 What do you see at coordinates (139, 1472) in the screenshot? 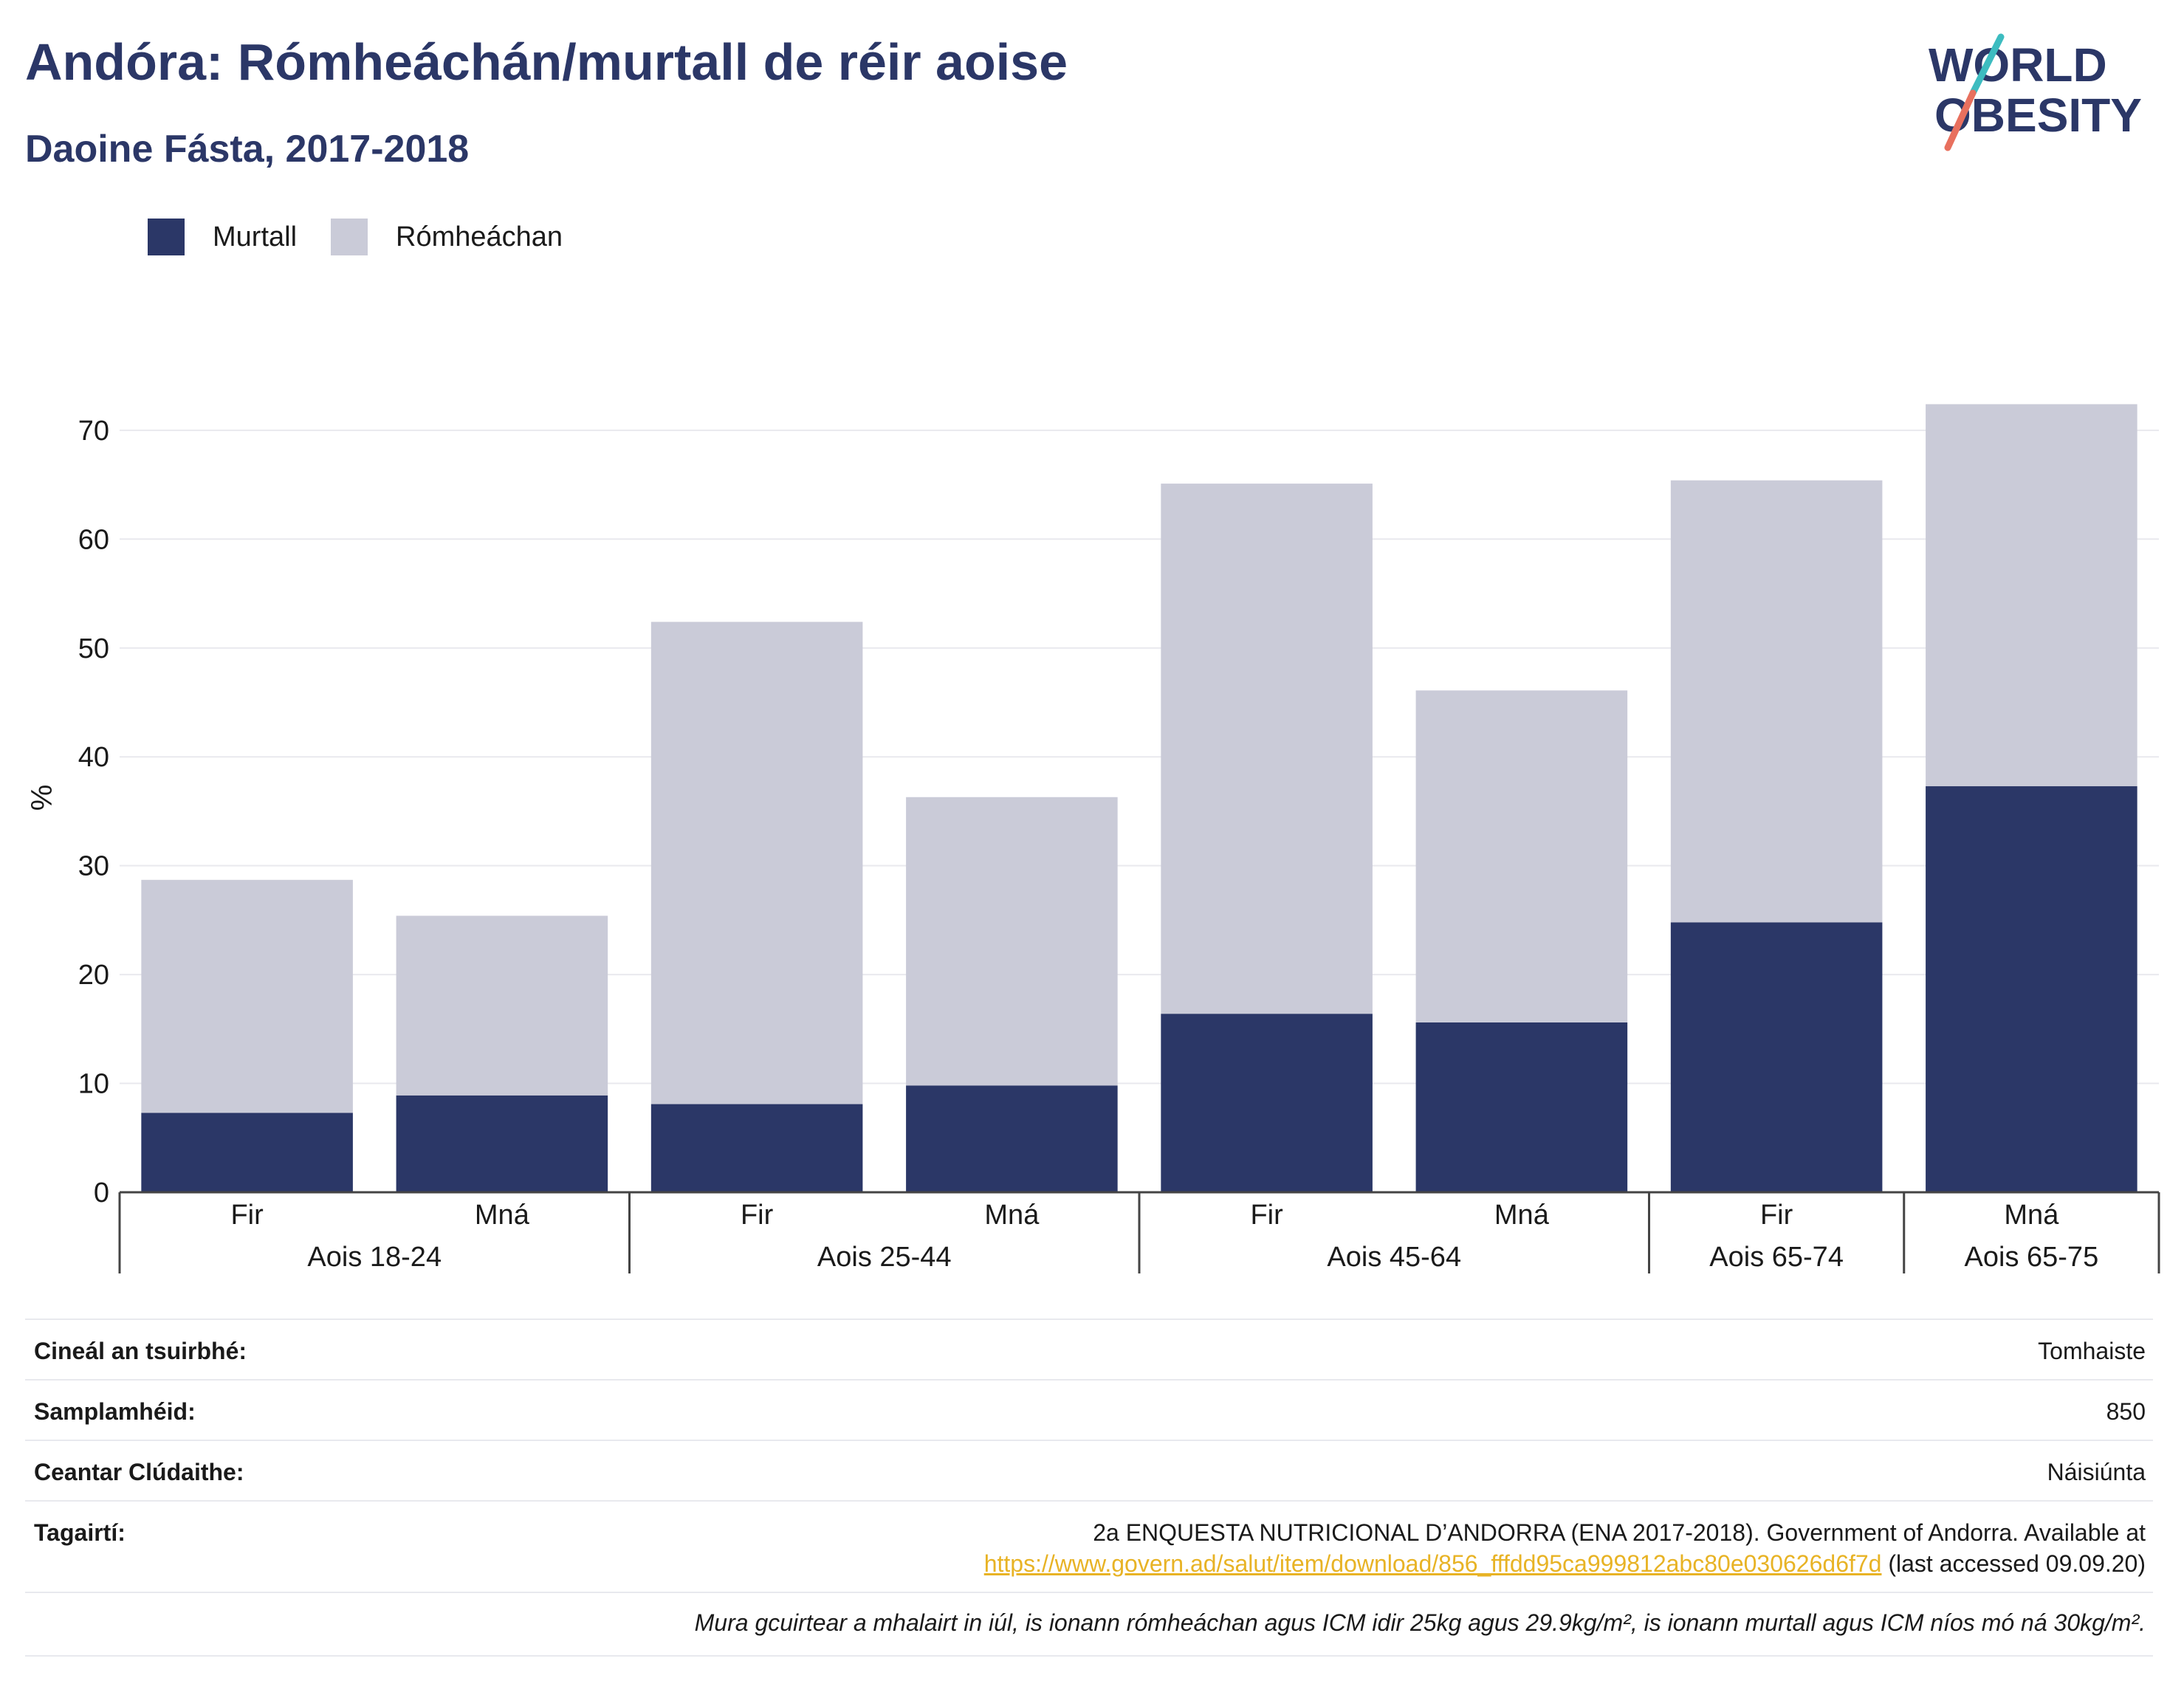
I see `info-key: Ceantar Clúdaithe:` at bounding box center [139, 1472].